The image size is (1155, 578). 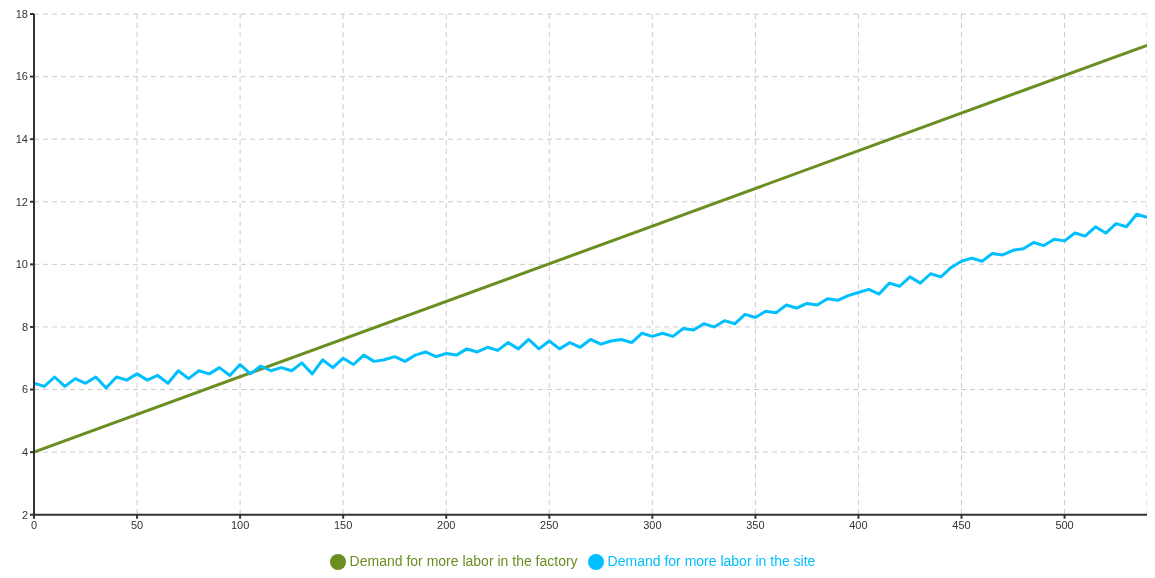 I want to click on y-tick-label: 18, so click(x=21, y=13).